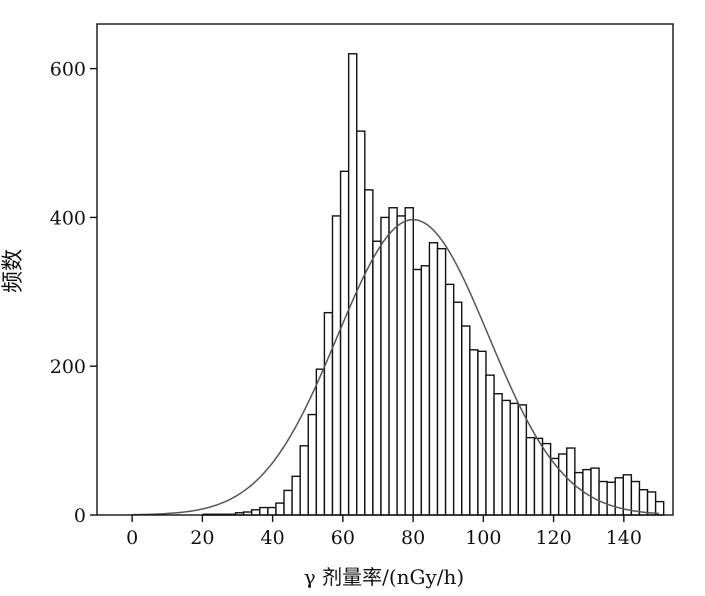  I want to click on y-tick-label: 0, so click(80, 516).